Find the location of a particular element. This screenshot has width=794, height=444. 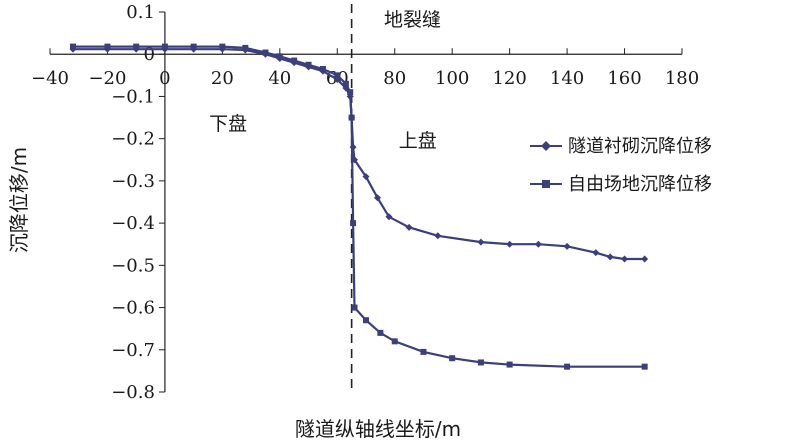

x-tick-label: 120 is located at coordinates (509, 78).